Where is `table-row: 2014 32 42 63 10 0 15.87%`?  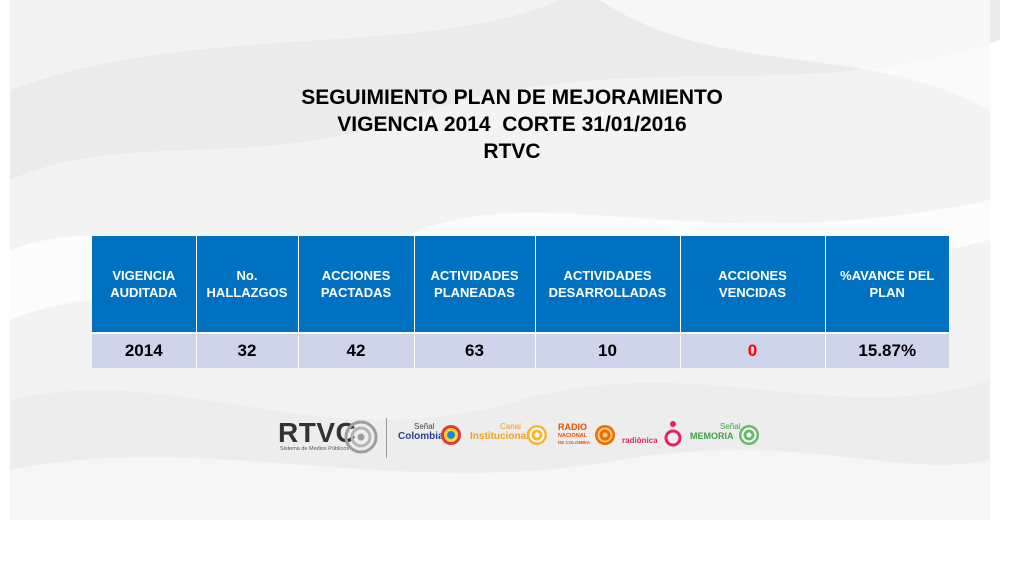
table-row: 2014 32 42 63 10 0 15.87% is located at coordinates (520, 350).